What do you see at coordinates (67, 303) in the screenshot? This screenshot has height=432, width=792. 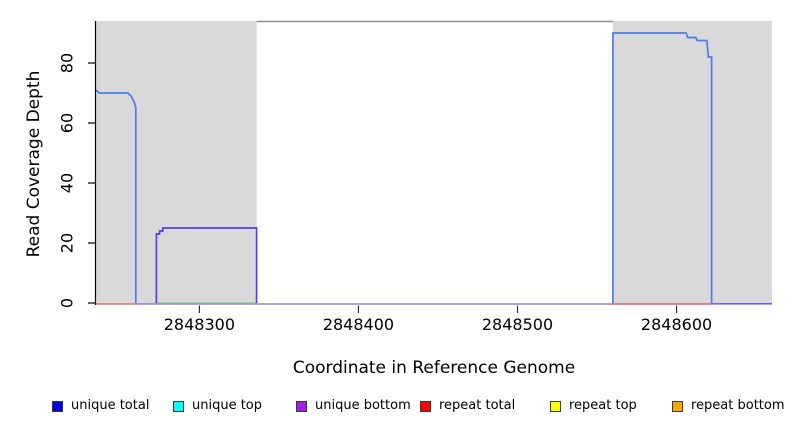 I see `y-tick-label: 0` at bounding box center [67, 303].